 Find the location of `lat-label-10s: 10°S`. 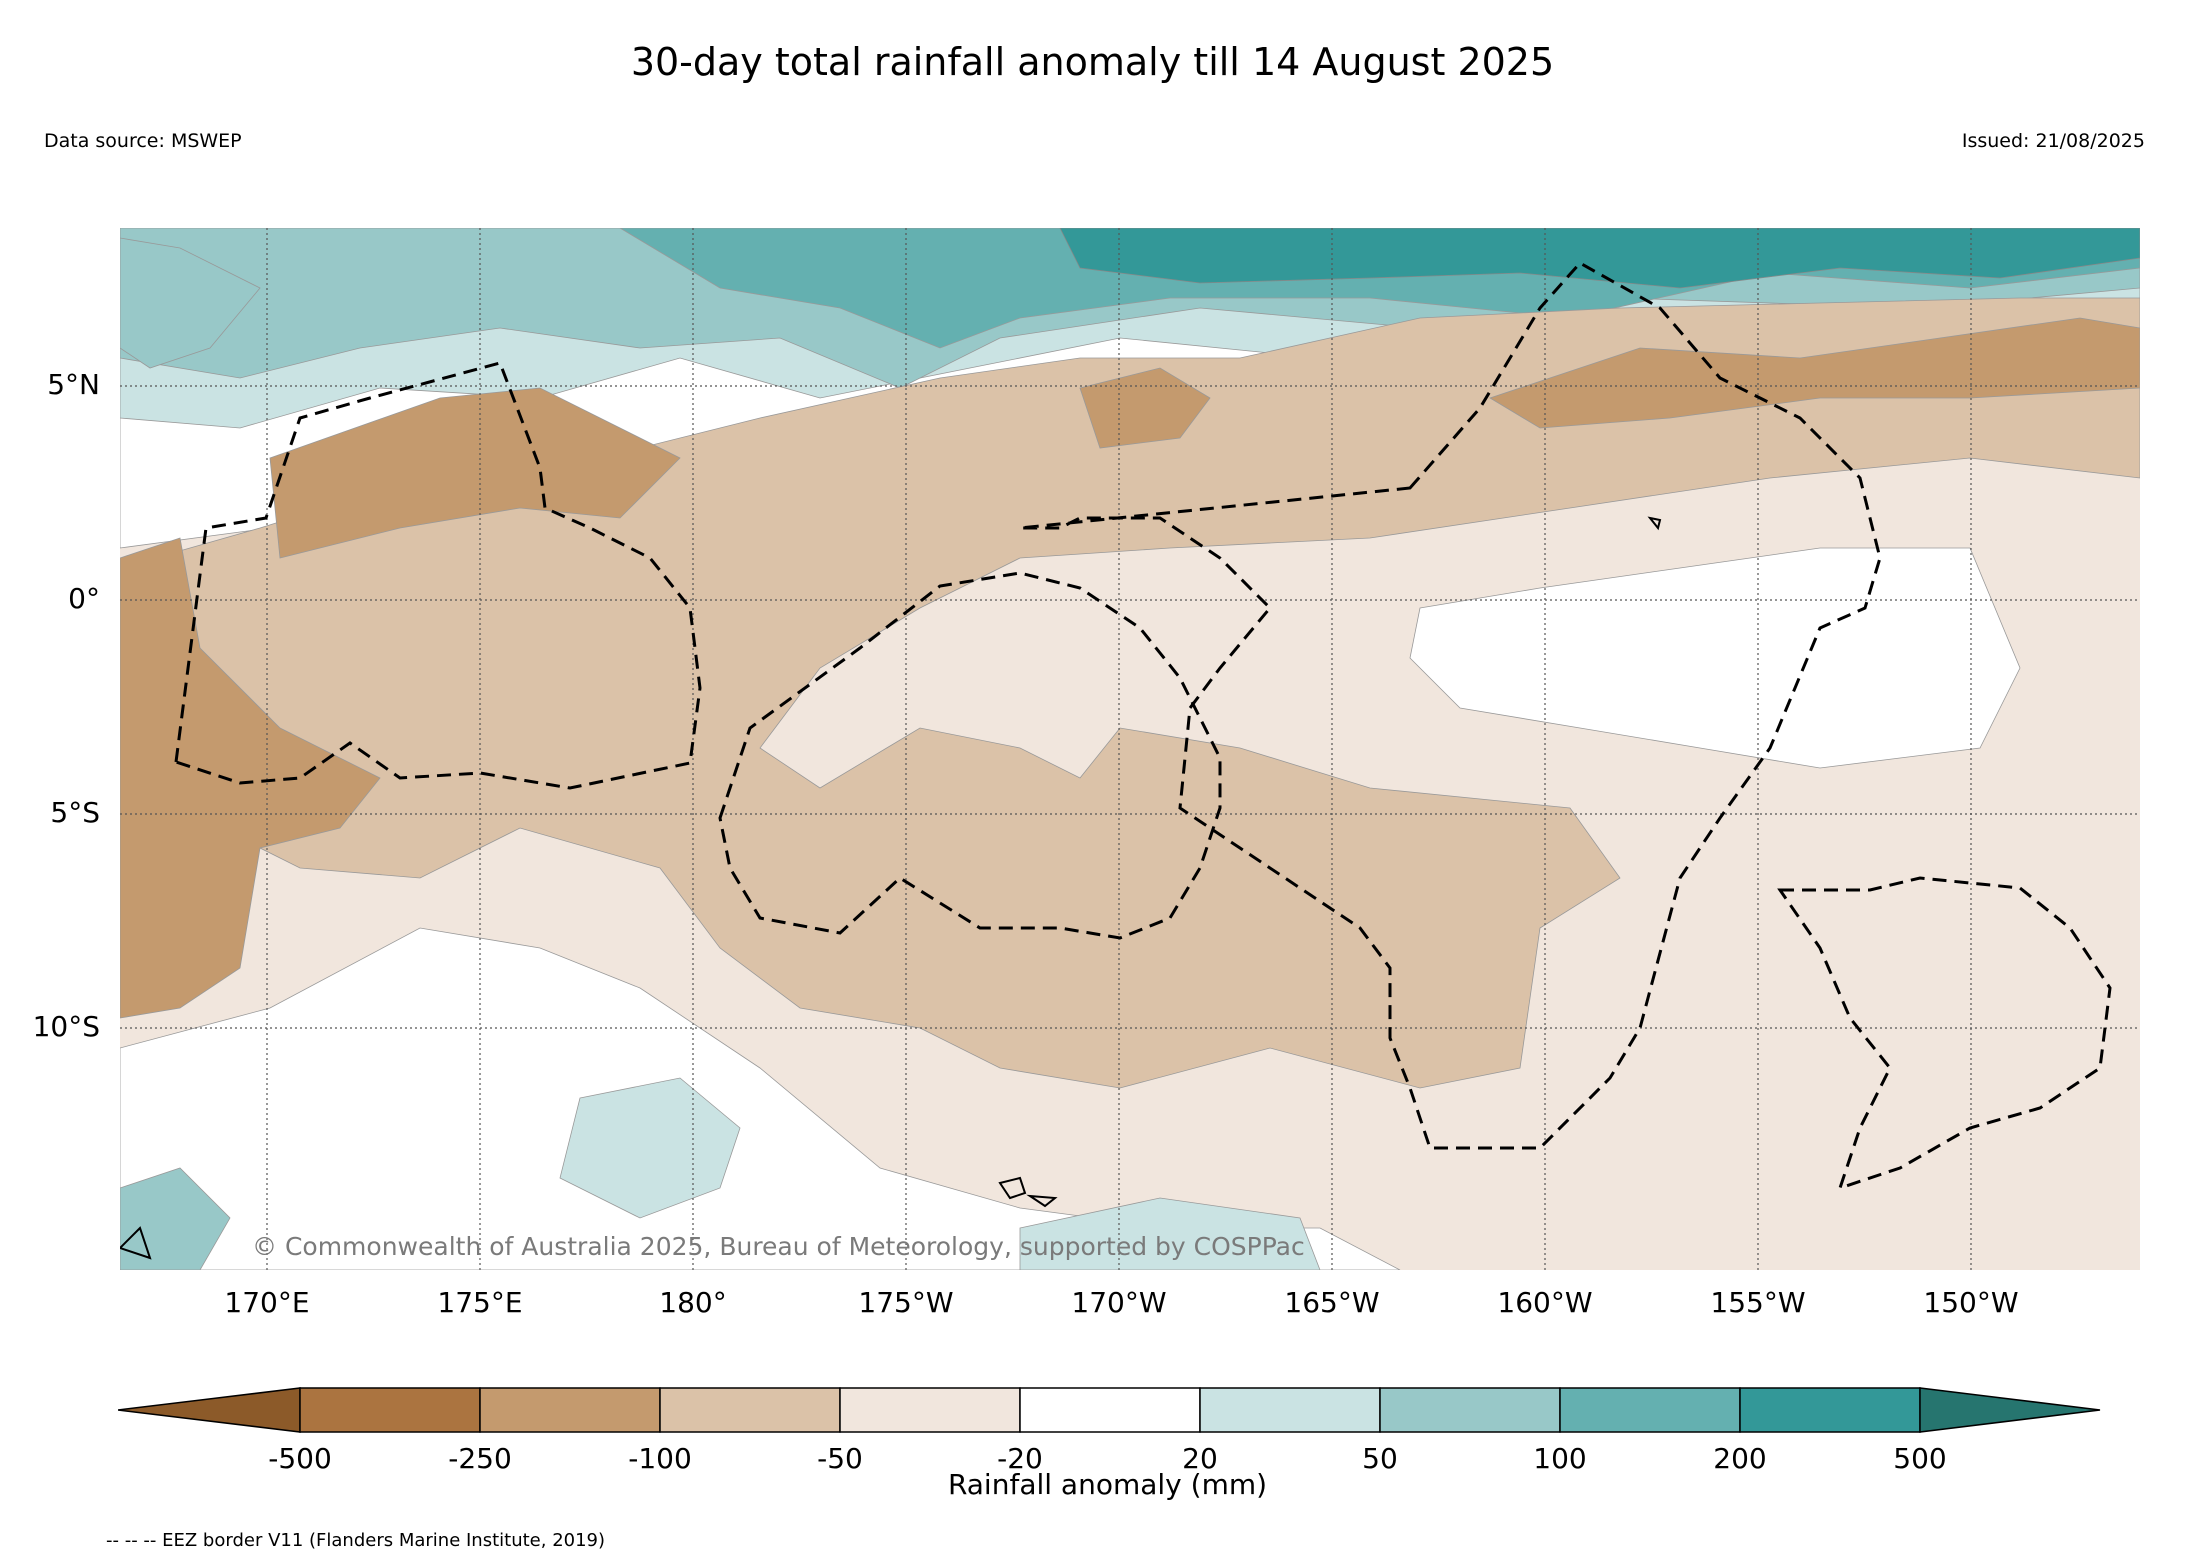

lat-label-10s: 10°S is located at coordinates (66, 1026).